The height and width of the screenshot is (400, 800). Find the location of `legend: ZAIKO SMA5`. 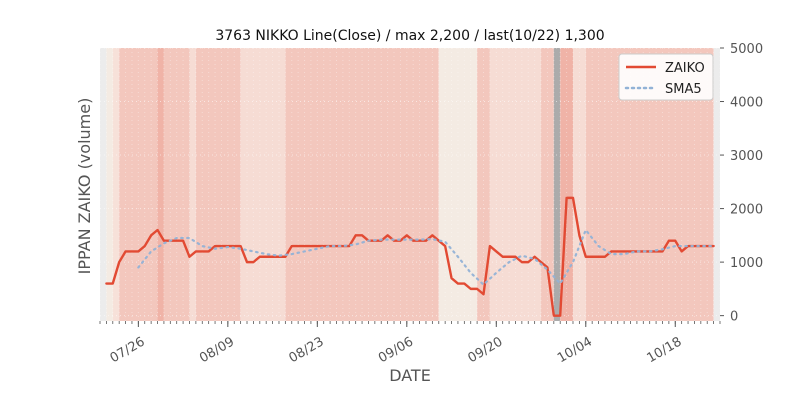

legend: ZAIKO SMA5 is located at coordinates (666, 77).